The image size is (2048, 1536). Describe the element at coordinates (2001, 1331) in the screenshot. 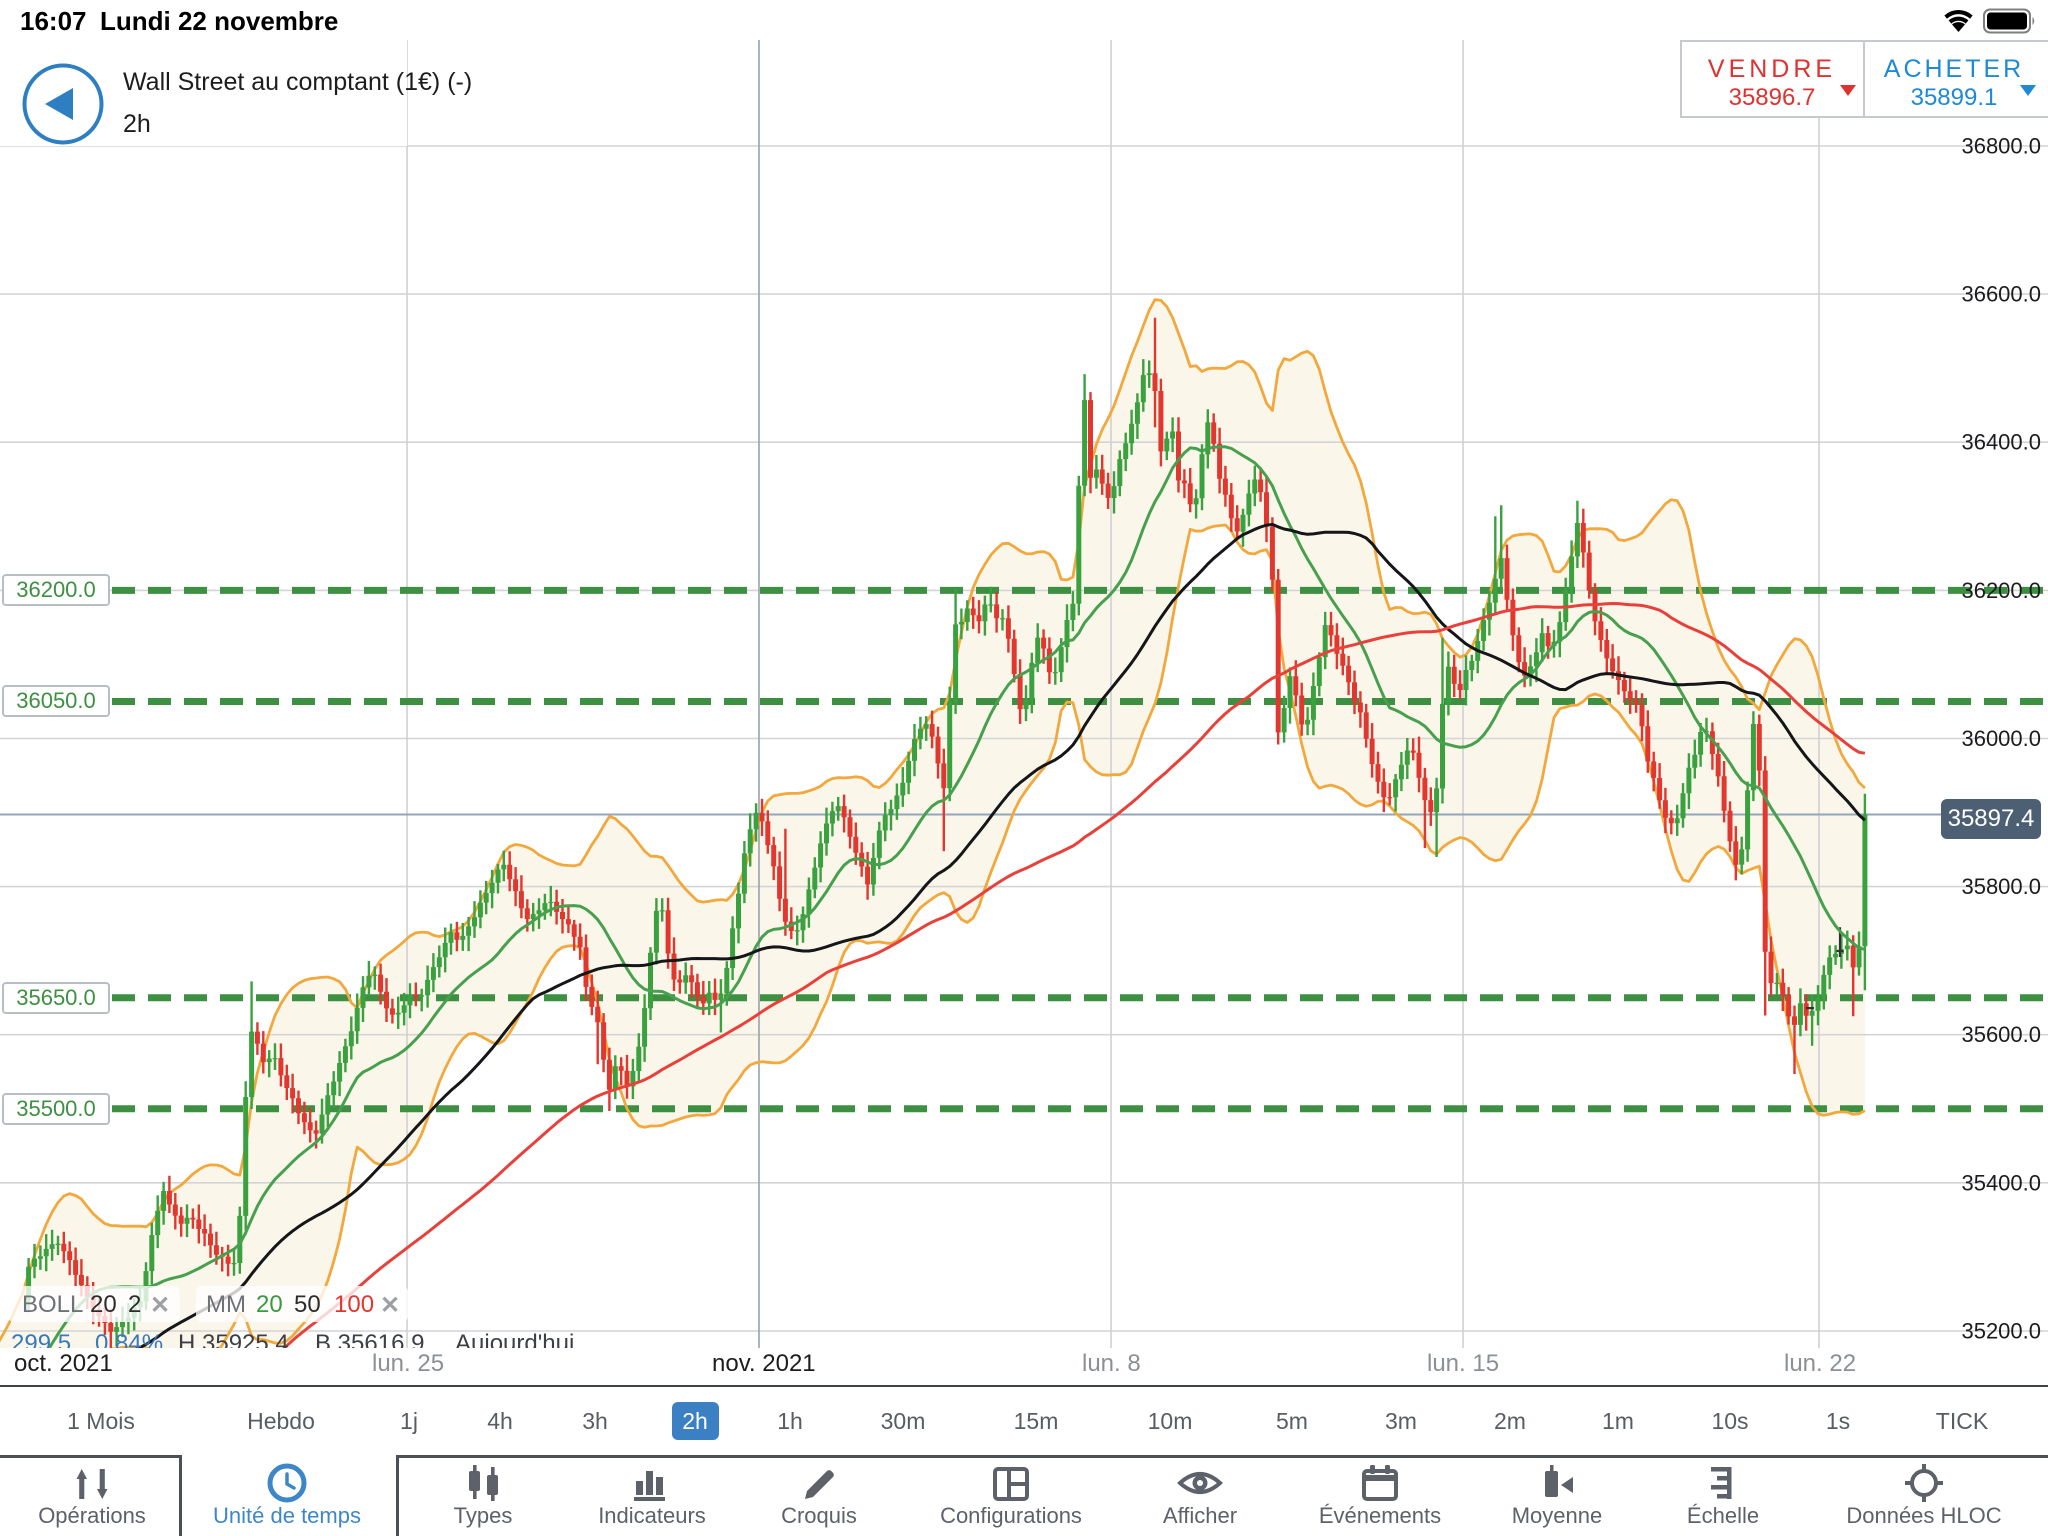

I see `svg-text: 35200.0` at that location.